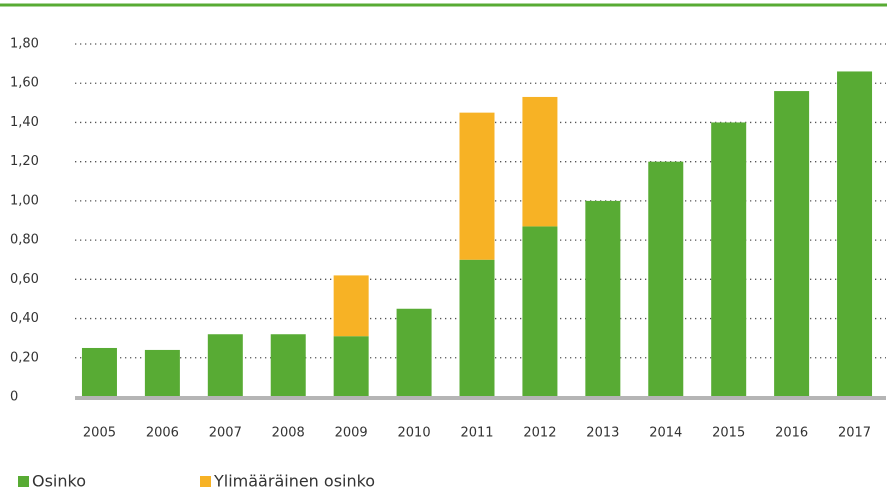  I want to click on y-tick-label: 1,80, so click(24, 44).